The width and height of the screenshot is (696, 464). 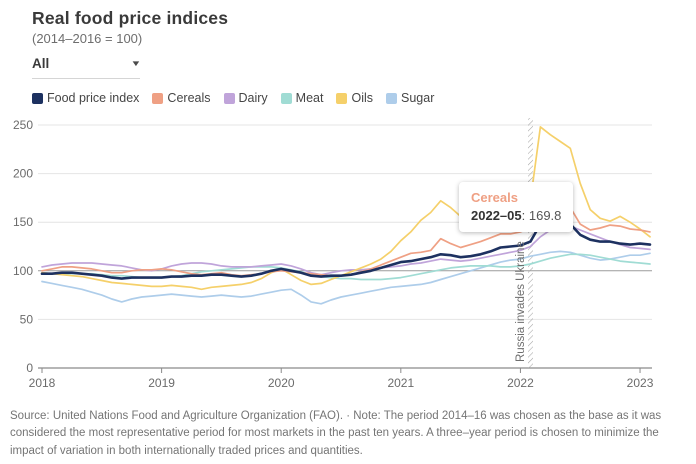 I want to click on tooltip-series-name: Cereals, so click(x=494, y=197).